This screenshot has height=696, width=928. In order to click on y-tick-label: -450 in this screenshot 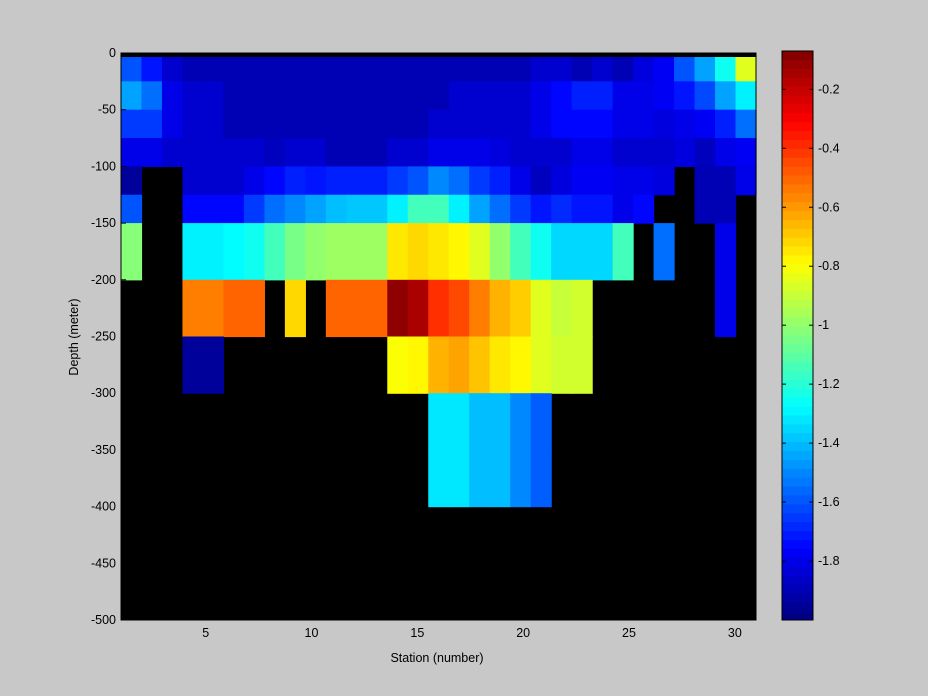, I will do `click(103, 563)`.